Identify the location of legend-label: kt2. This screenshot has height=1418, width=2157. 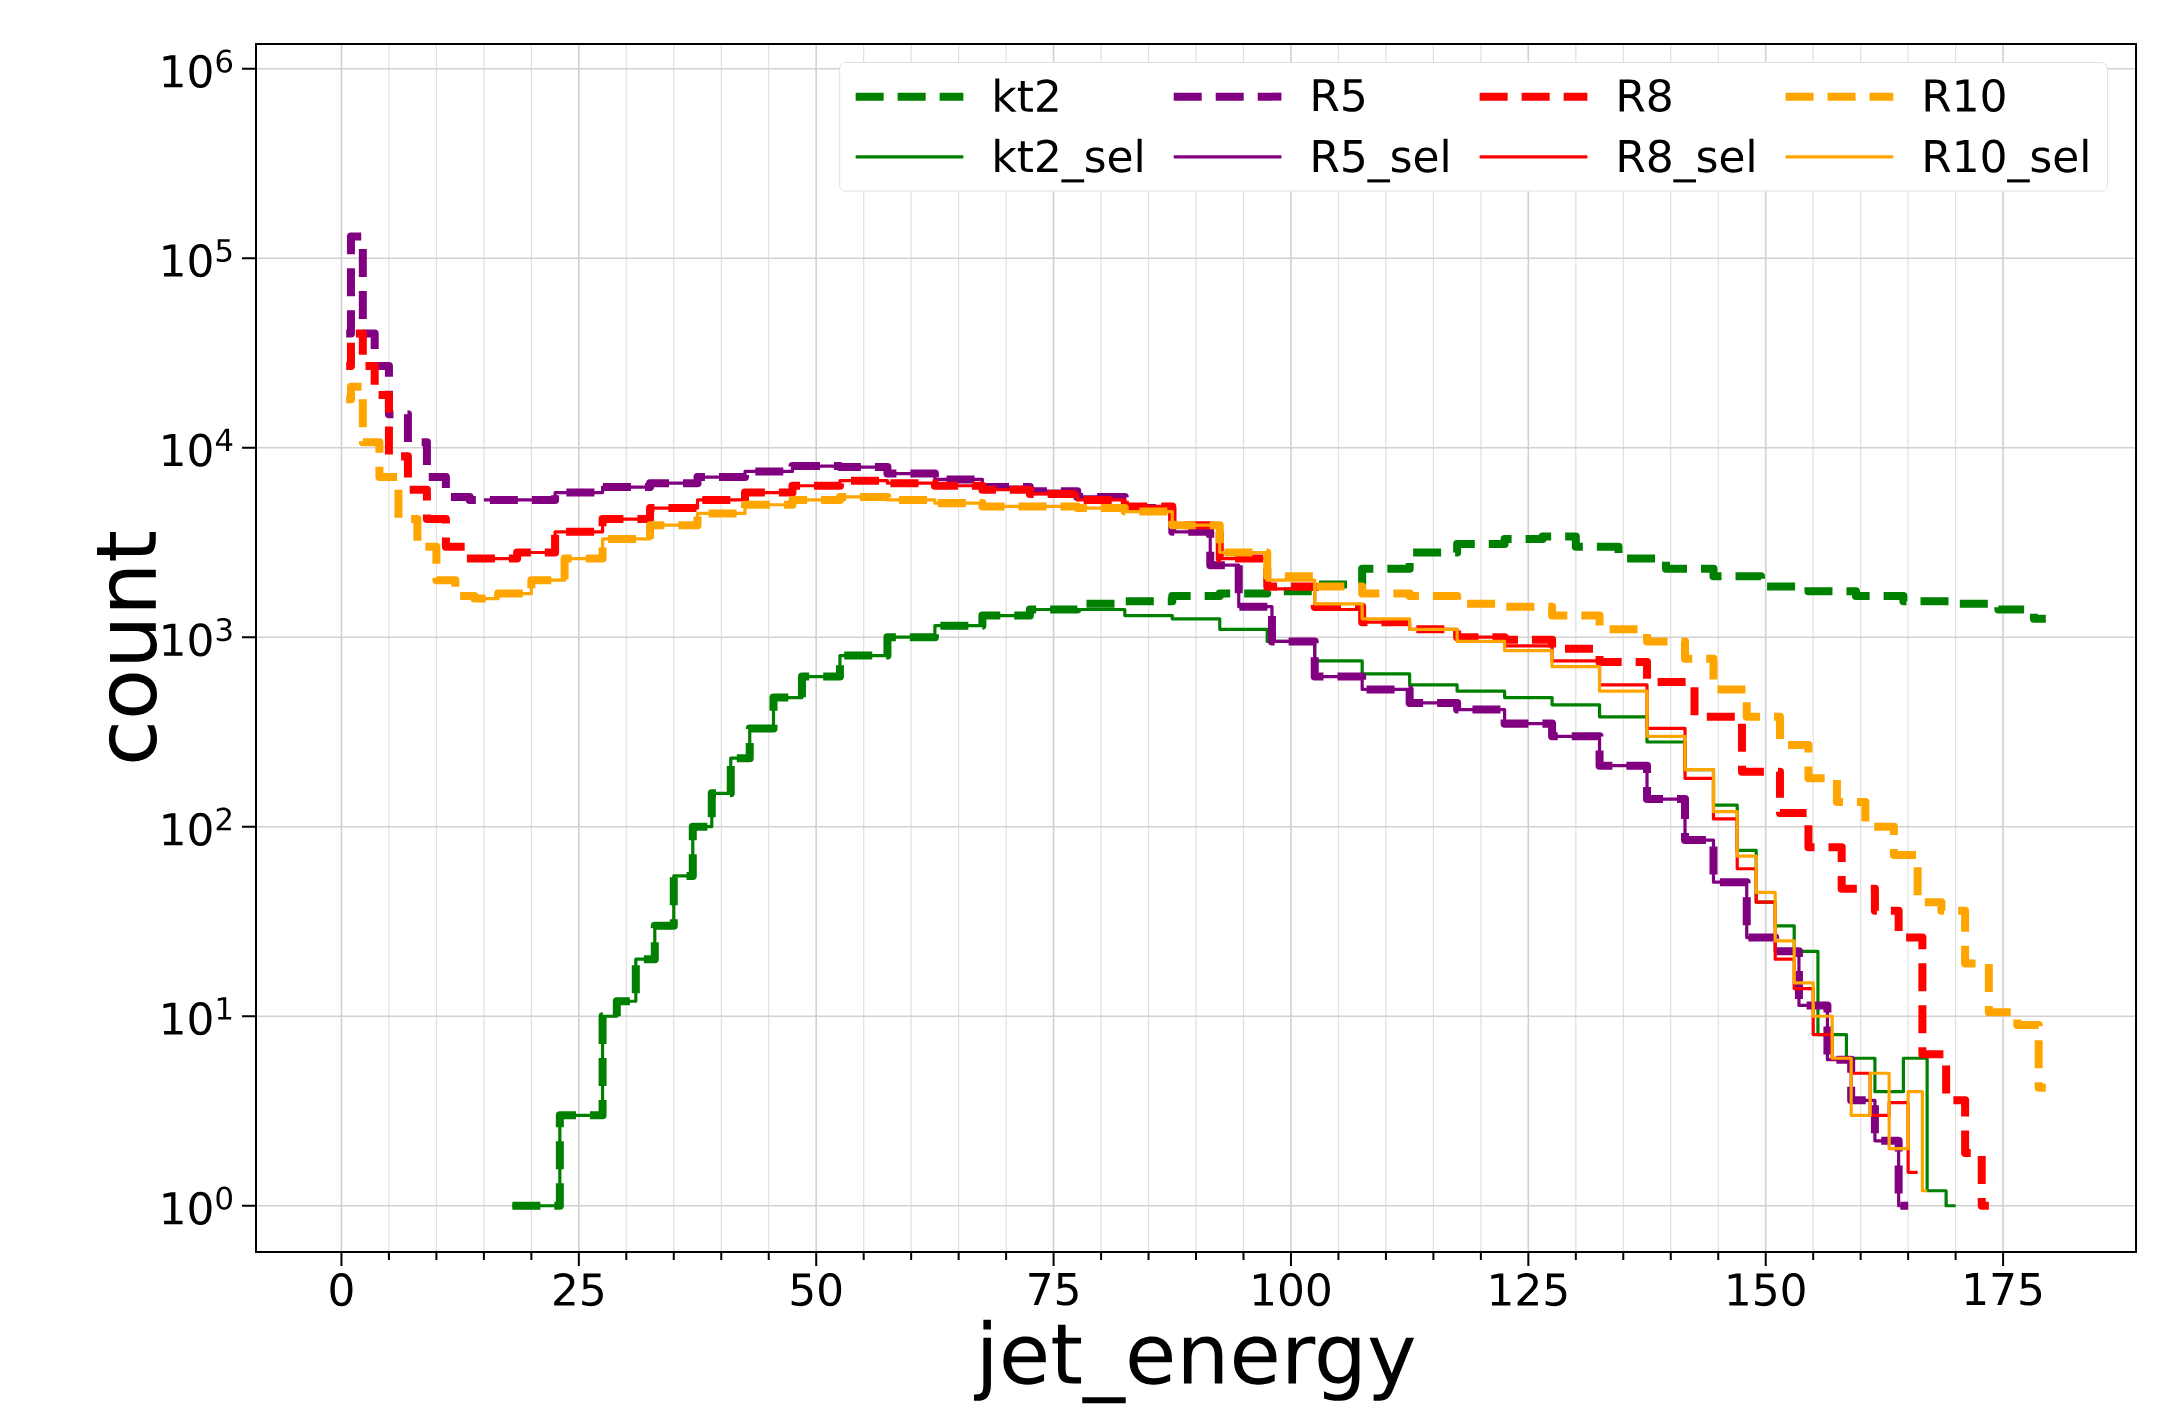
(1026, 95).